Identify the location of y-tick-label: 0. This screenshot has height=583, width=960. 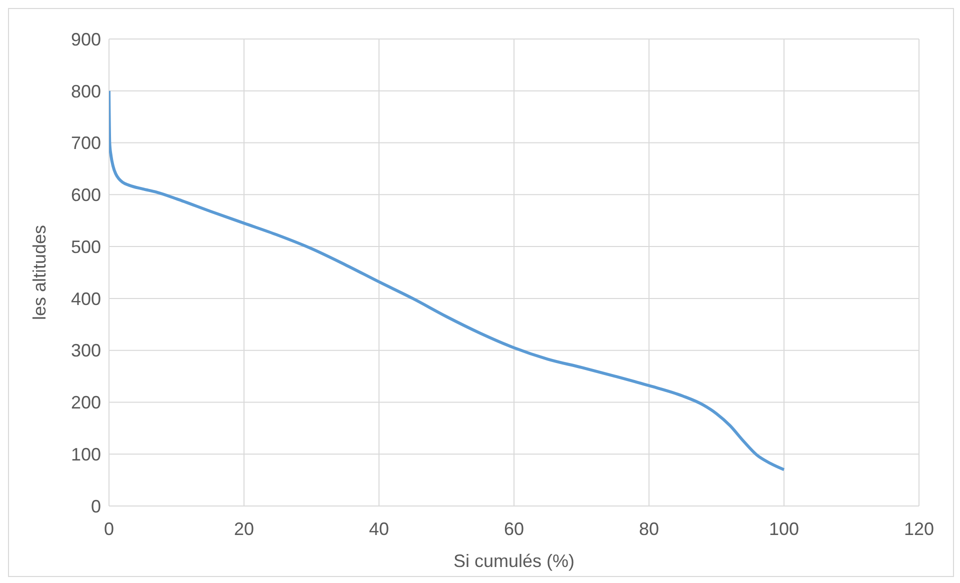
(95, 506).